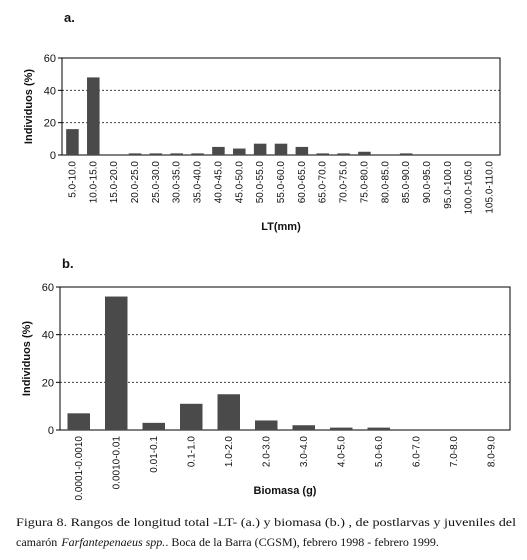 The width and height of the screenshot is (527, 560). Describe the element at coordinates (281, 227) in the screenshot. I see `x-axis-label: LT(mm)` at that location.